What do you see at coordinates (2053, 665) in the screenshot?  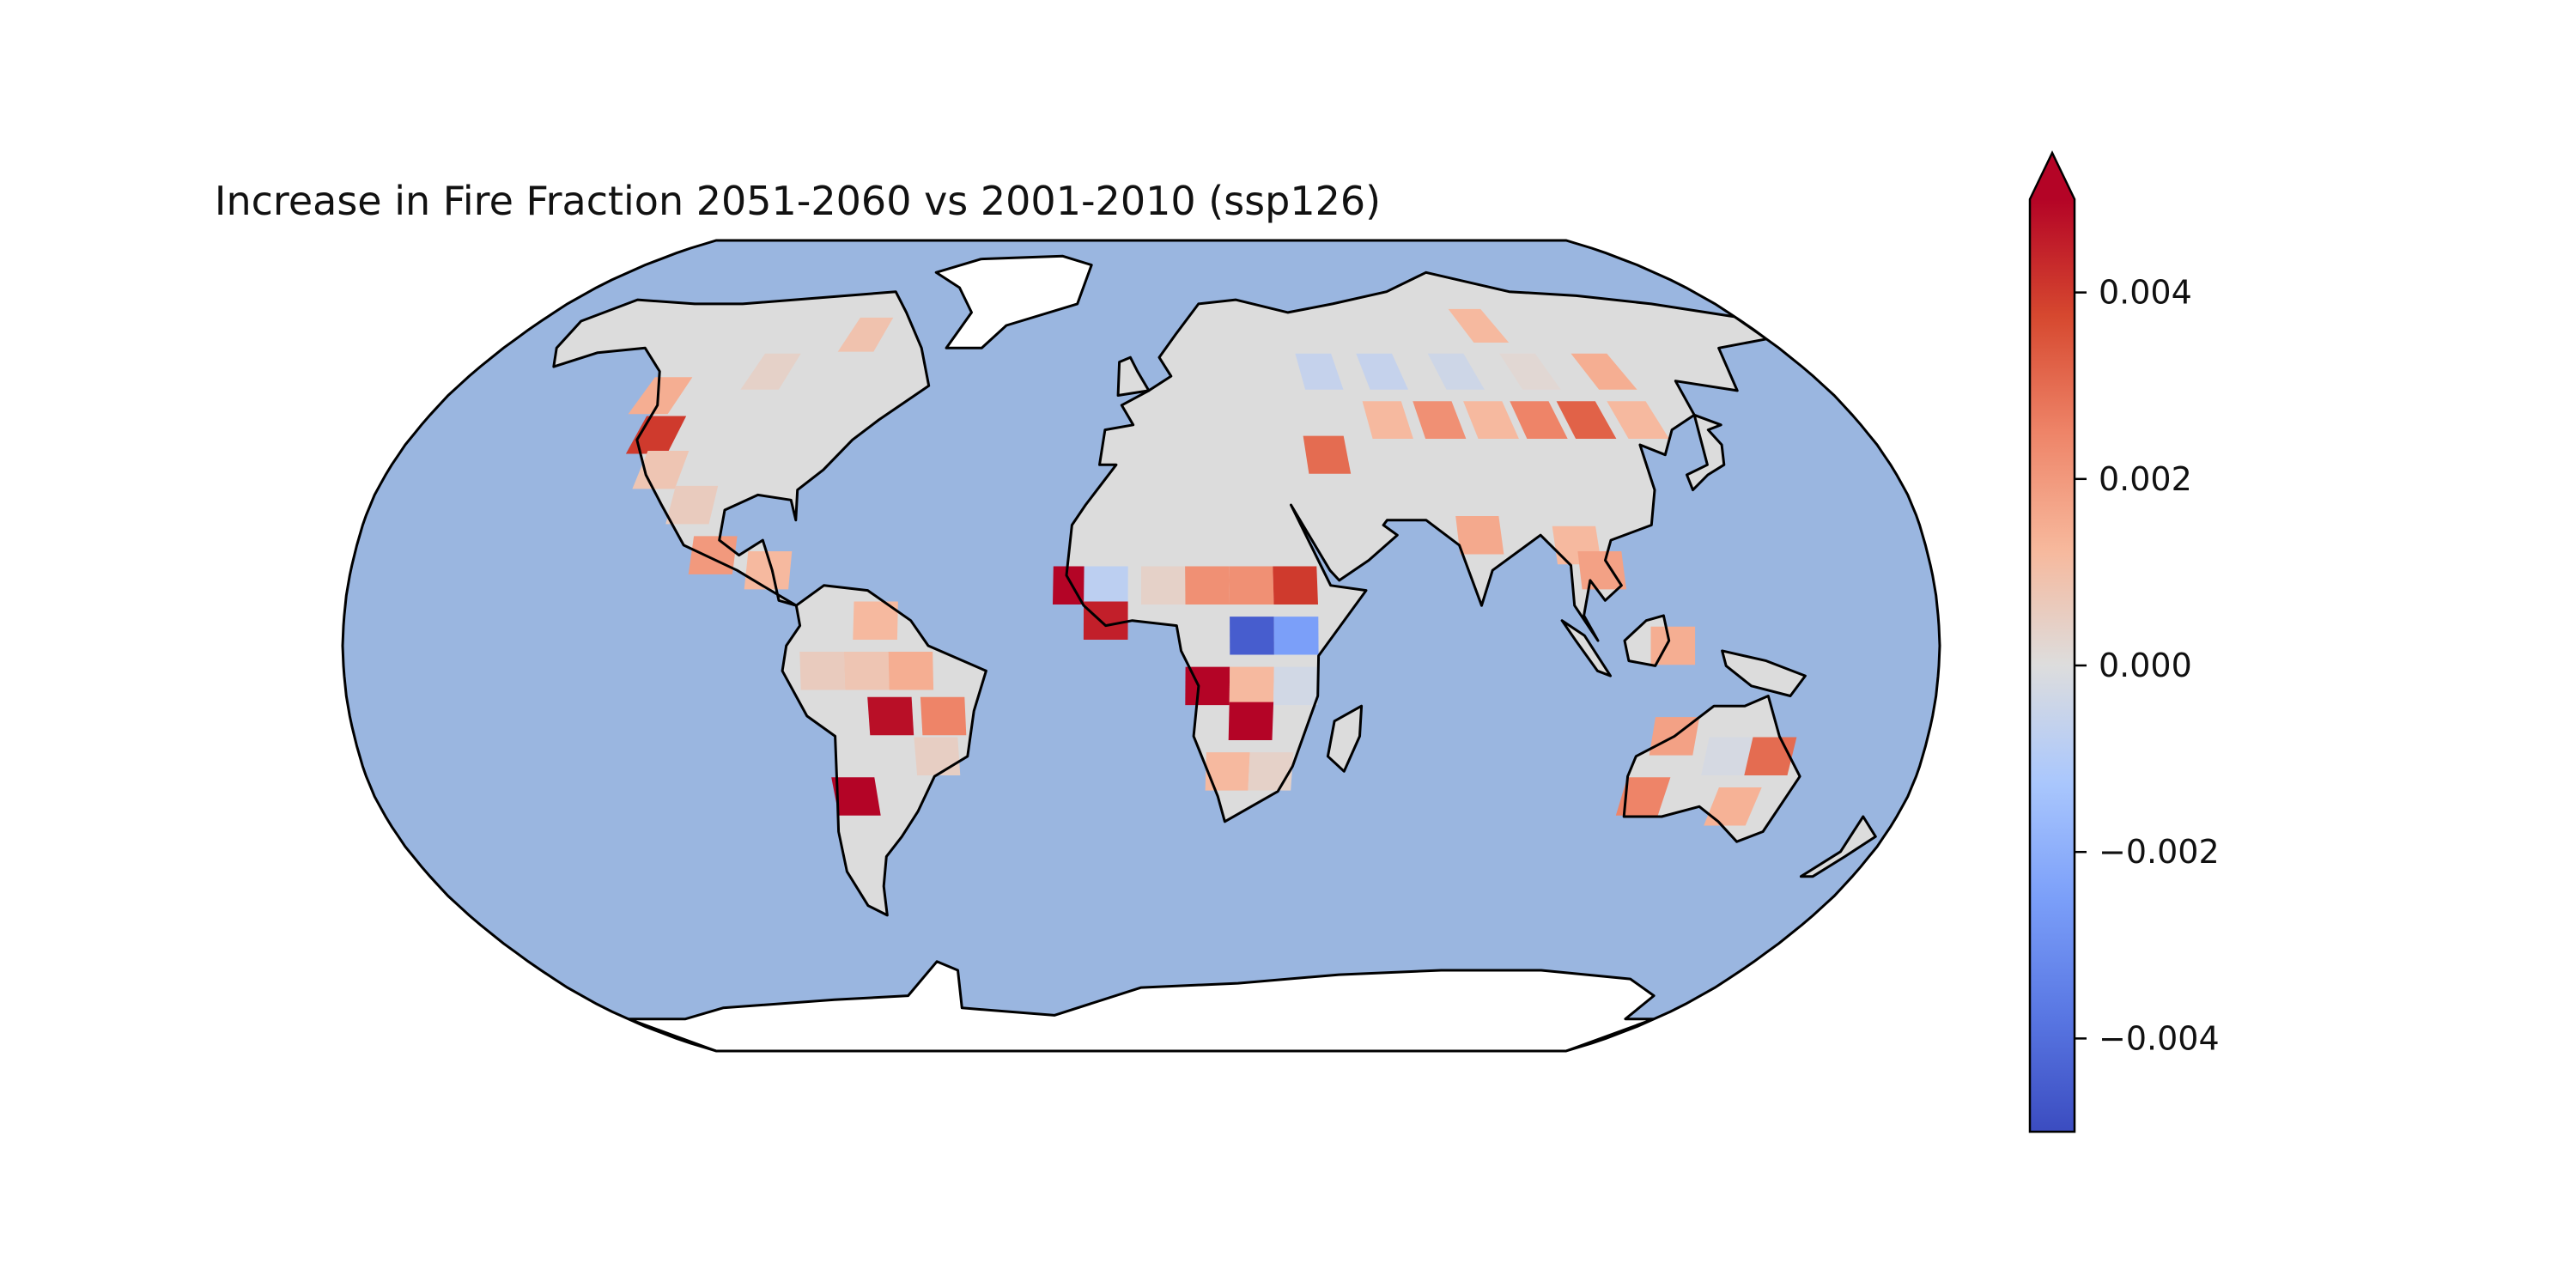 I see `colorbar-gradient` at bounding box center [2053, 665].